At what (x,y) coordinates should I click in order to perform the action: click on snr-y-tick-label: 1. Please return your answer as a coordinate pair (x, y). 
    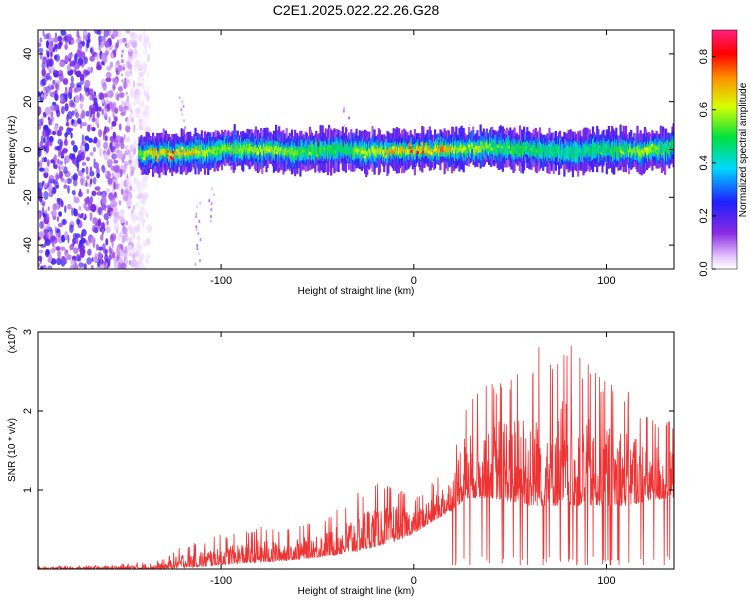
    Looking at the image, I should click on (28, 490).